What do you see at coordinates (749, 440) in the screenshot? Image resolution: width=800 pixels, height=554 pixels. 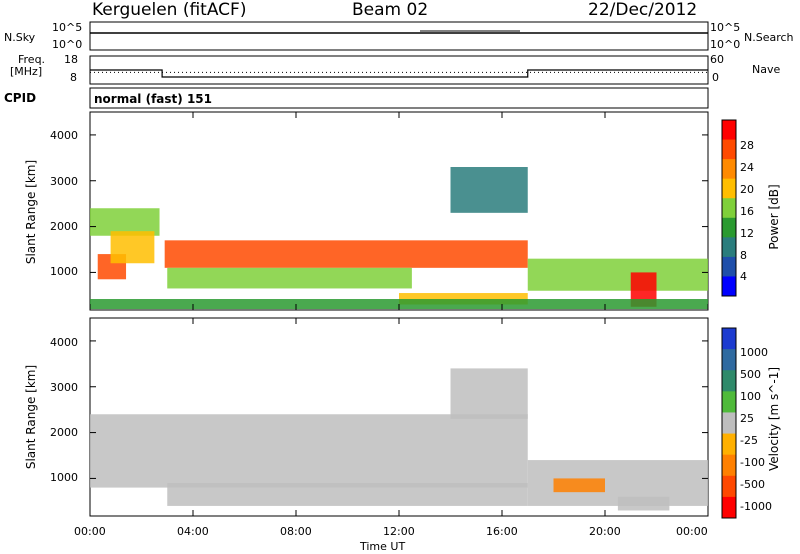 I see `velocity-scale-tick: -25` at bounding box center [749, 440].